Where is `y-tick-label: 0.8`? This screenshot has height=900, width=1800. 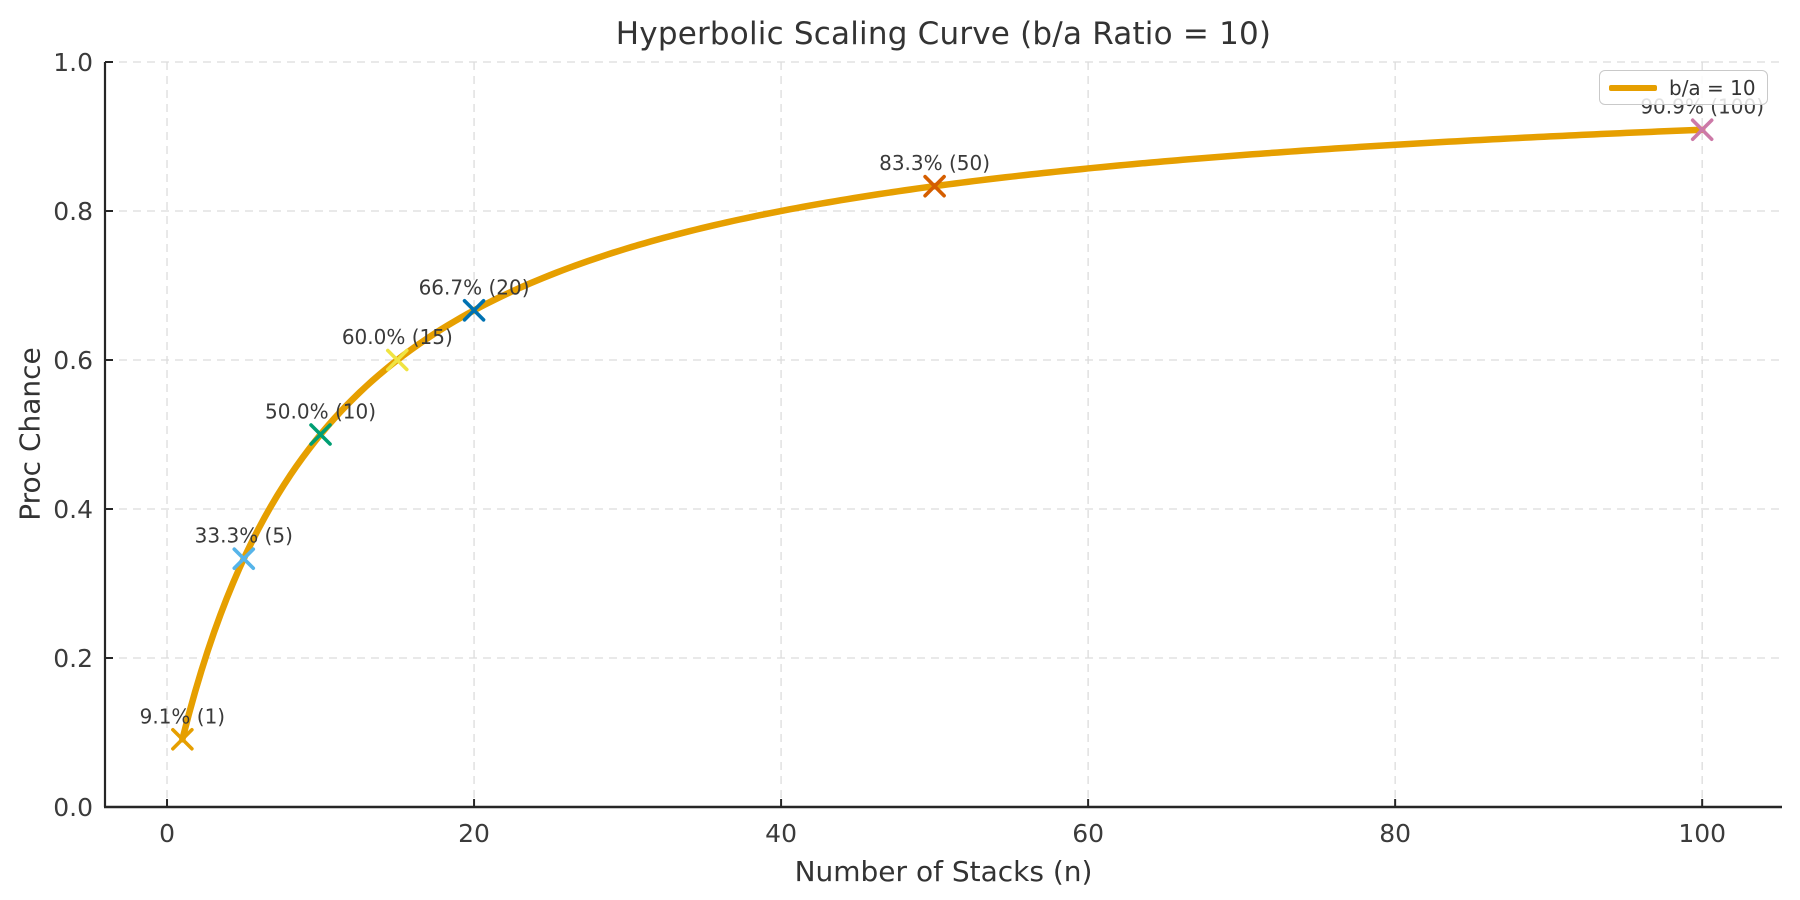
y-tick-label: 0.8 is located at coordinates (73, 211).